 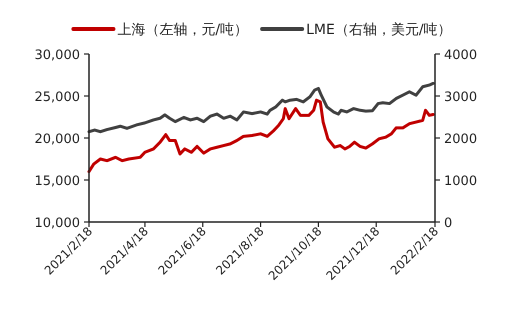 I want to click on y-tick-label: 10,000, so click(x=57, y=223).